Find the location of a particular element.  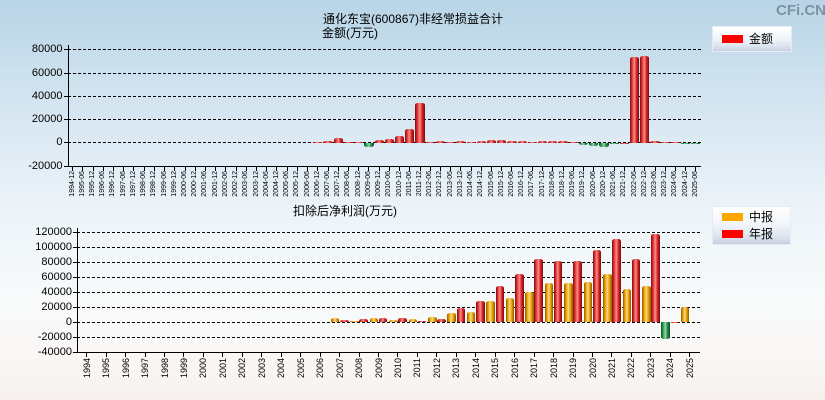

x-tick-label: 2024-12 is located at coordinates (685, 184).